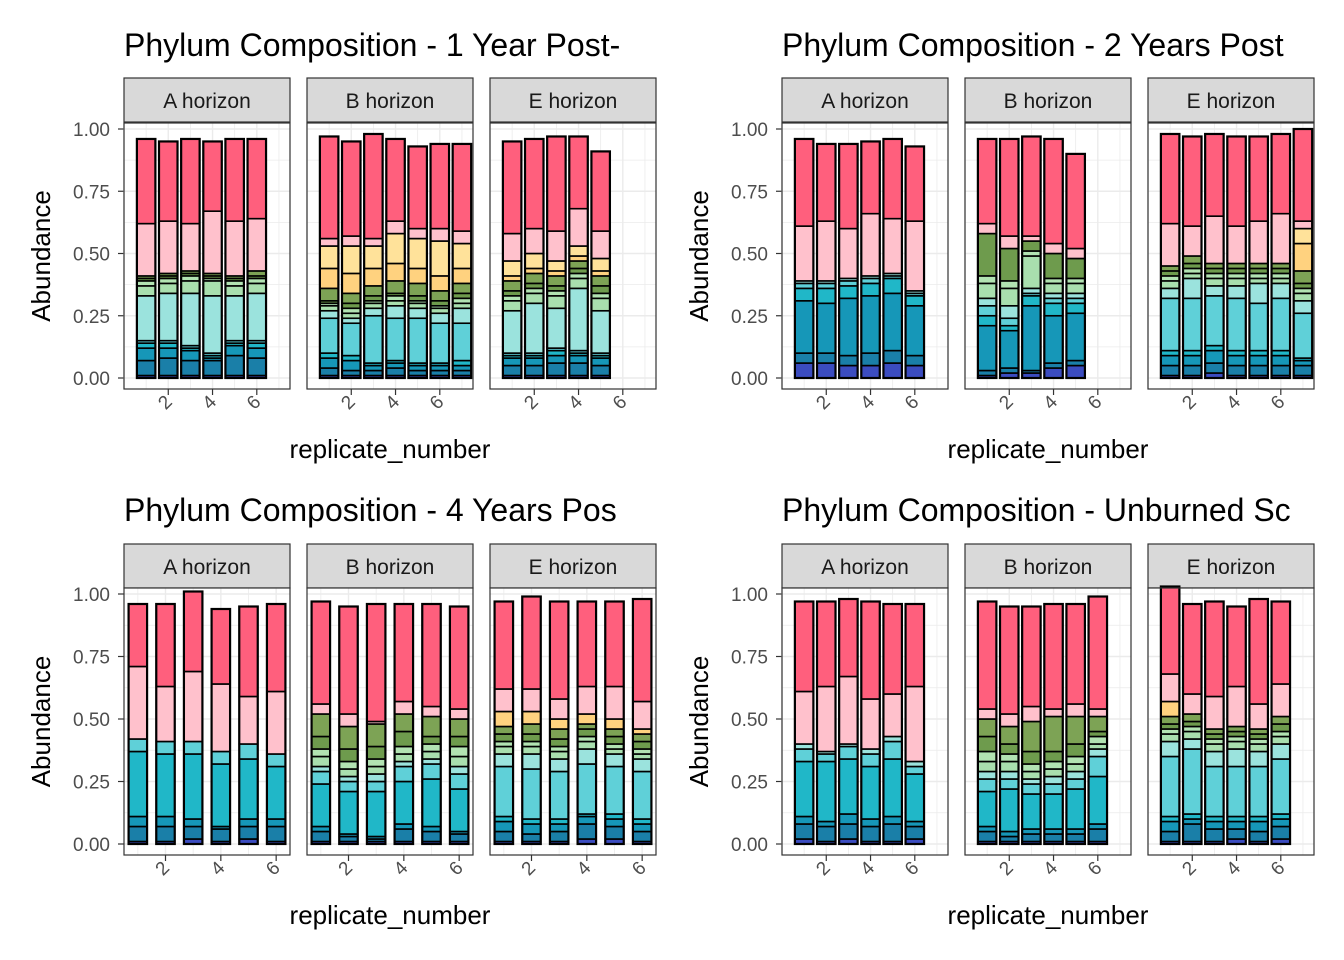  I want to click on y-tick-label: 0.75, so click(91, 658).